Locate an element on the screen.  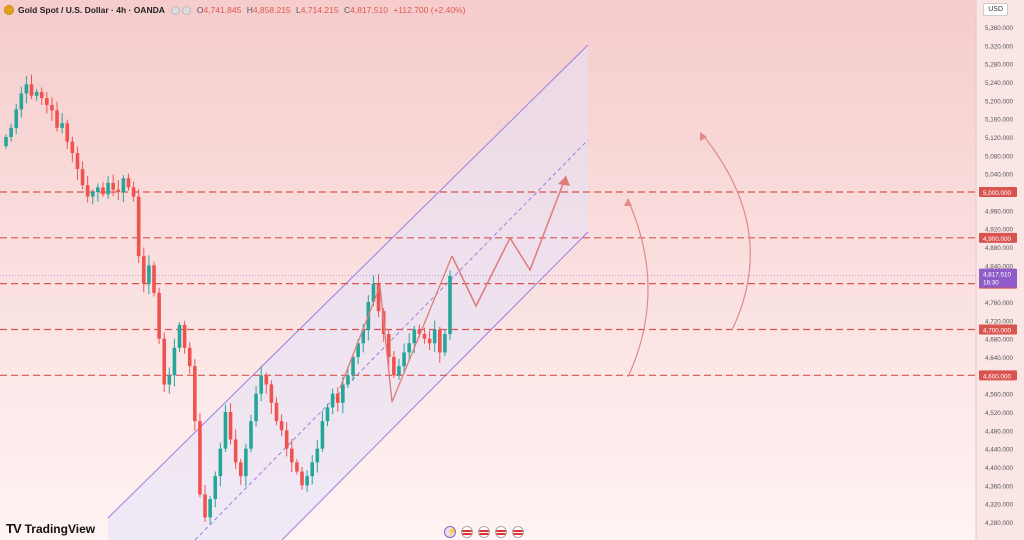
close-value: 4,817.510 is located at coordinates (369, 10).